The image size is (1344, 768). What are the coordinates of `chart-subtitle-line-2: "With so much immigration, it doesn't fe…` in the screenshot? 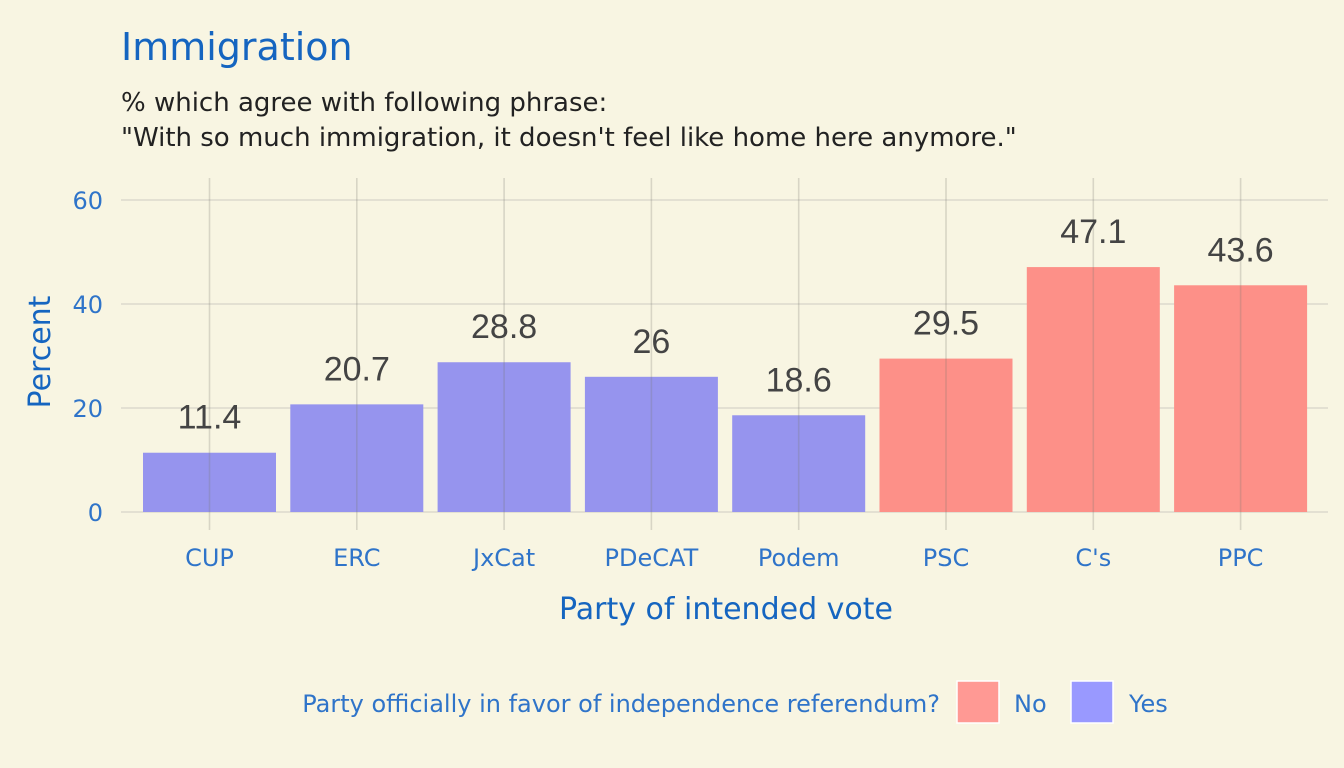 It's located at (569, 138).